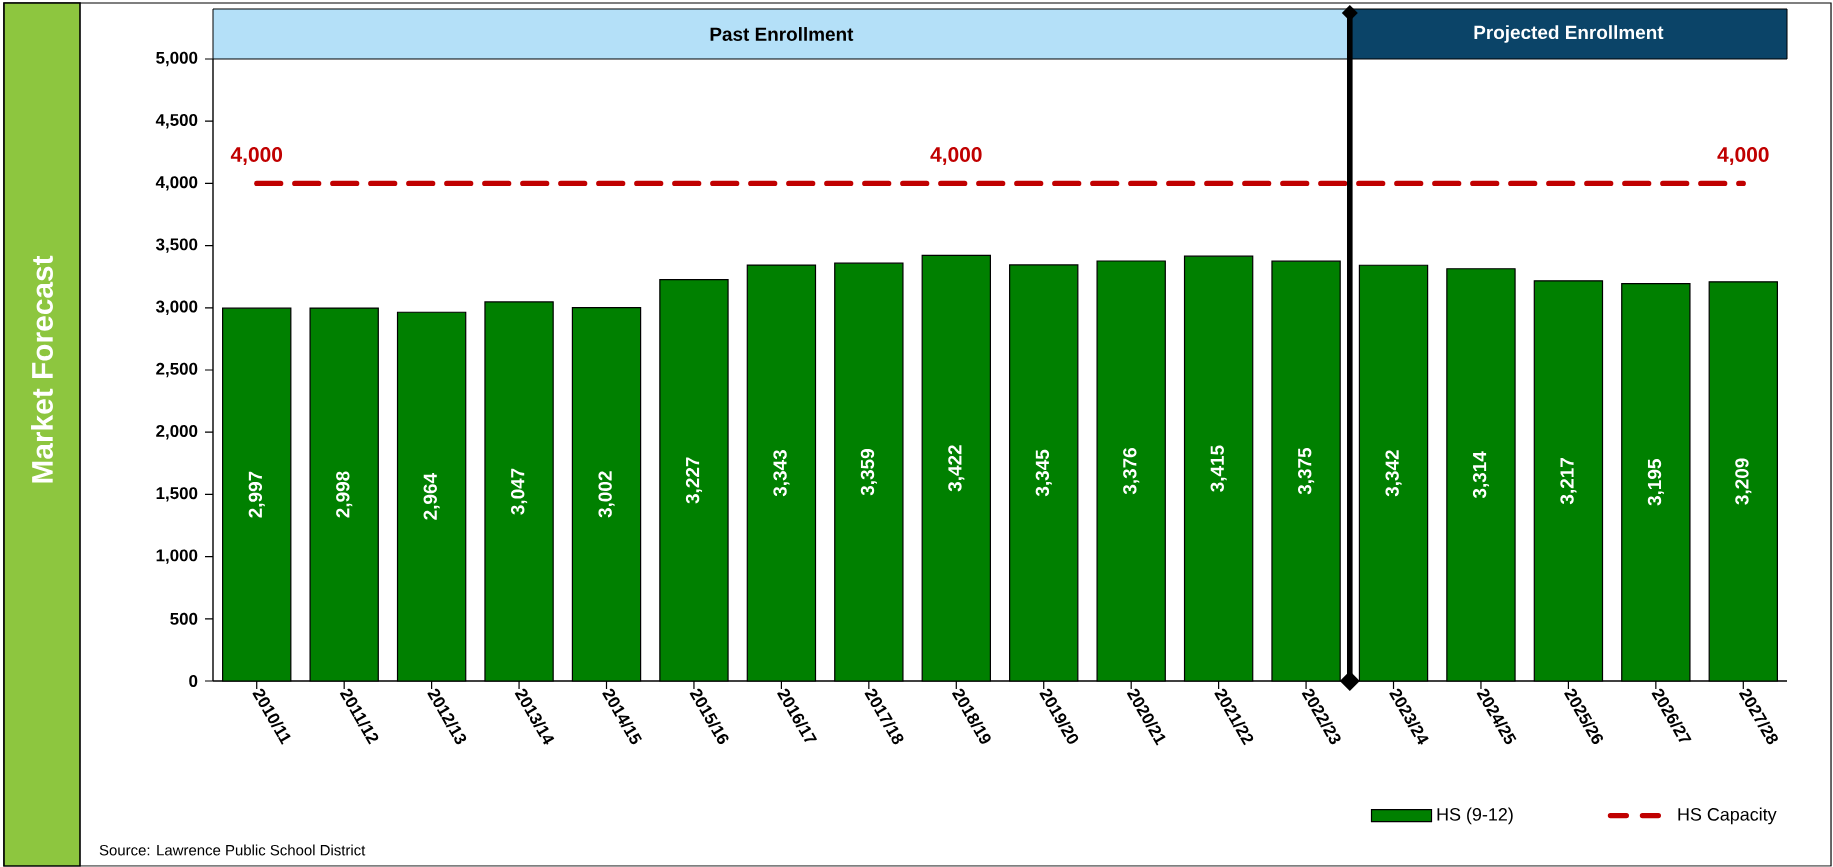  What do you see at coordinates (176, 245) in the screenshot?
I see `y-tick-label: 3,500` at bounding box center [176, 245].